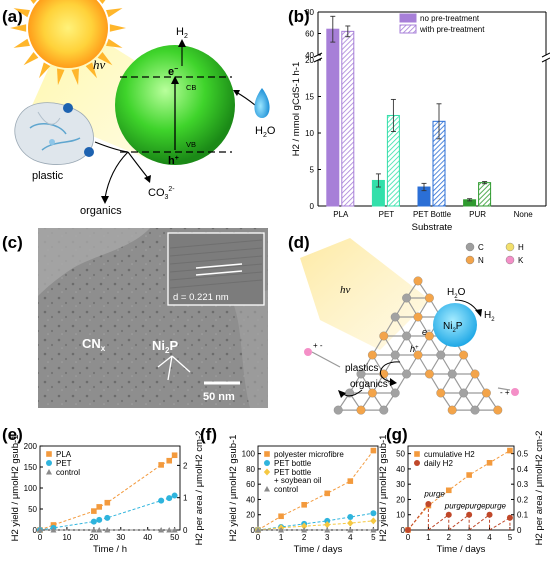 Image resolution: width=550 pixels, height=581 pixels. I want to click on x-tick-label: 30, so click(120, 537).